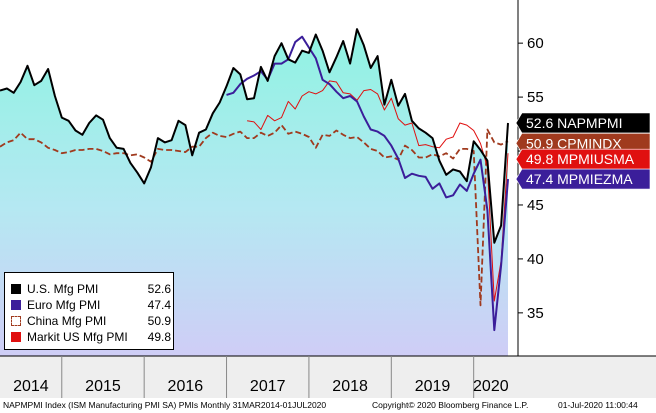 The image size is (656, 413). What do you see at coordinates (535, 313) in the screenshot?
I see `y-tick-label: 35` at bounding box center [535, 313].